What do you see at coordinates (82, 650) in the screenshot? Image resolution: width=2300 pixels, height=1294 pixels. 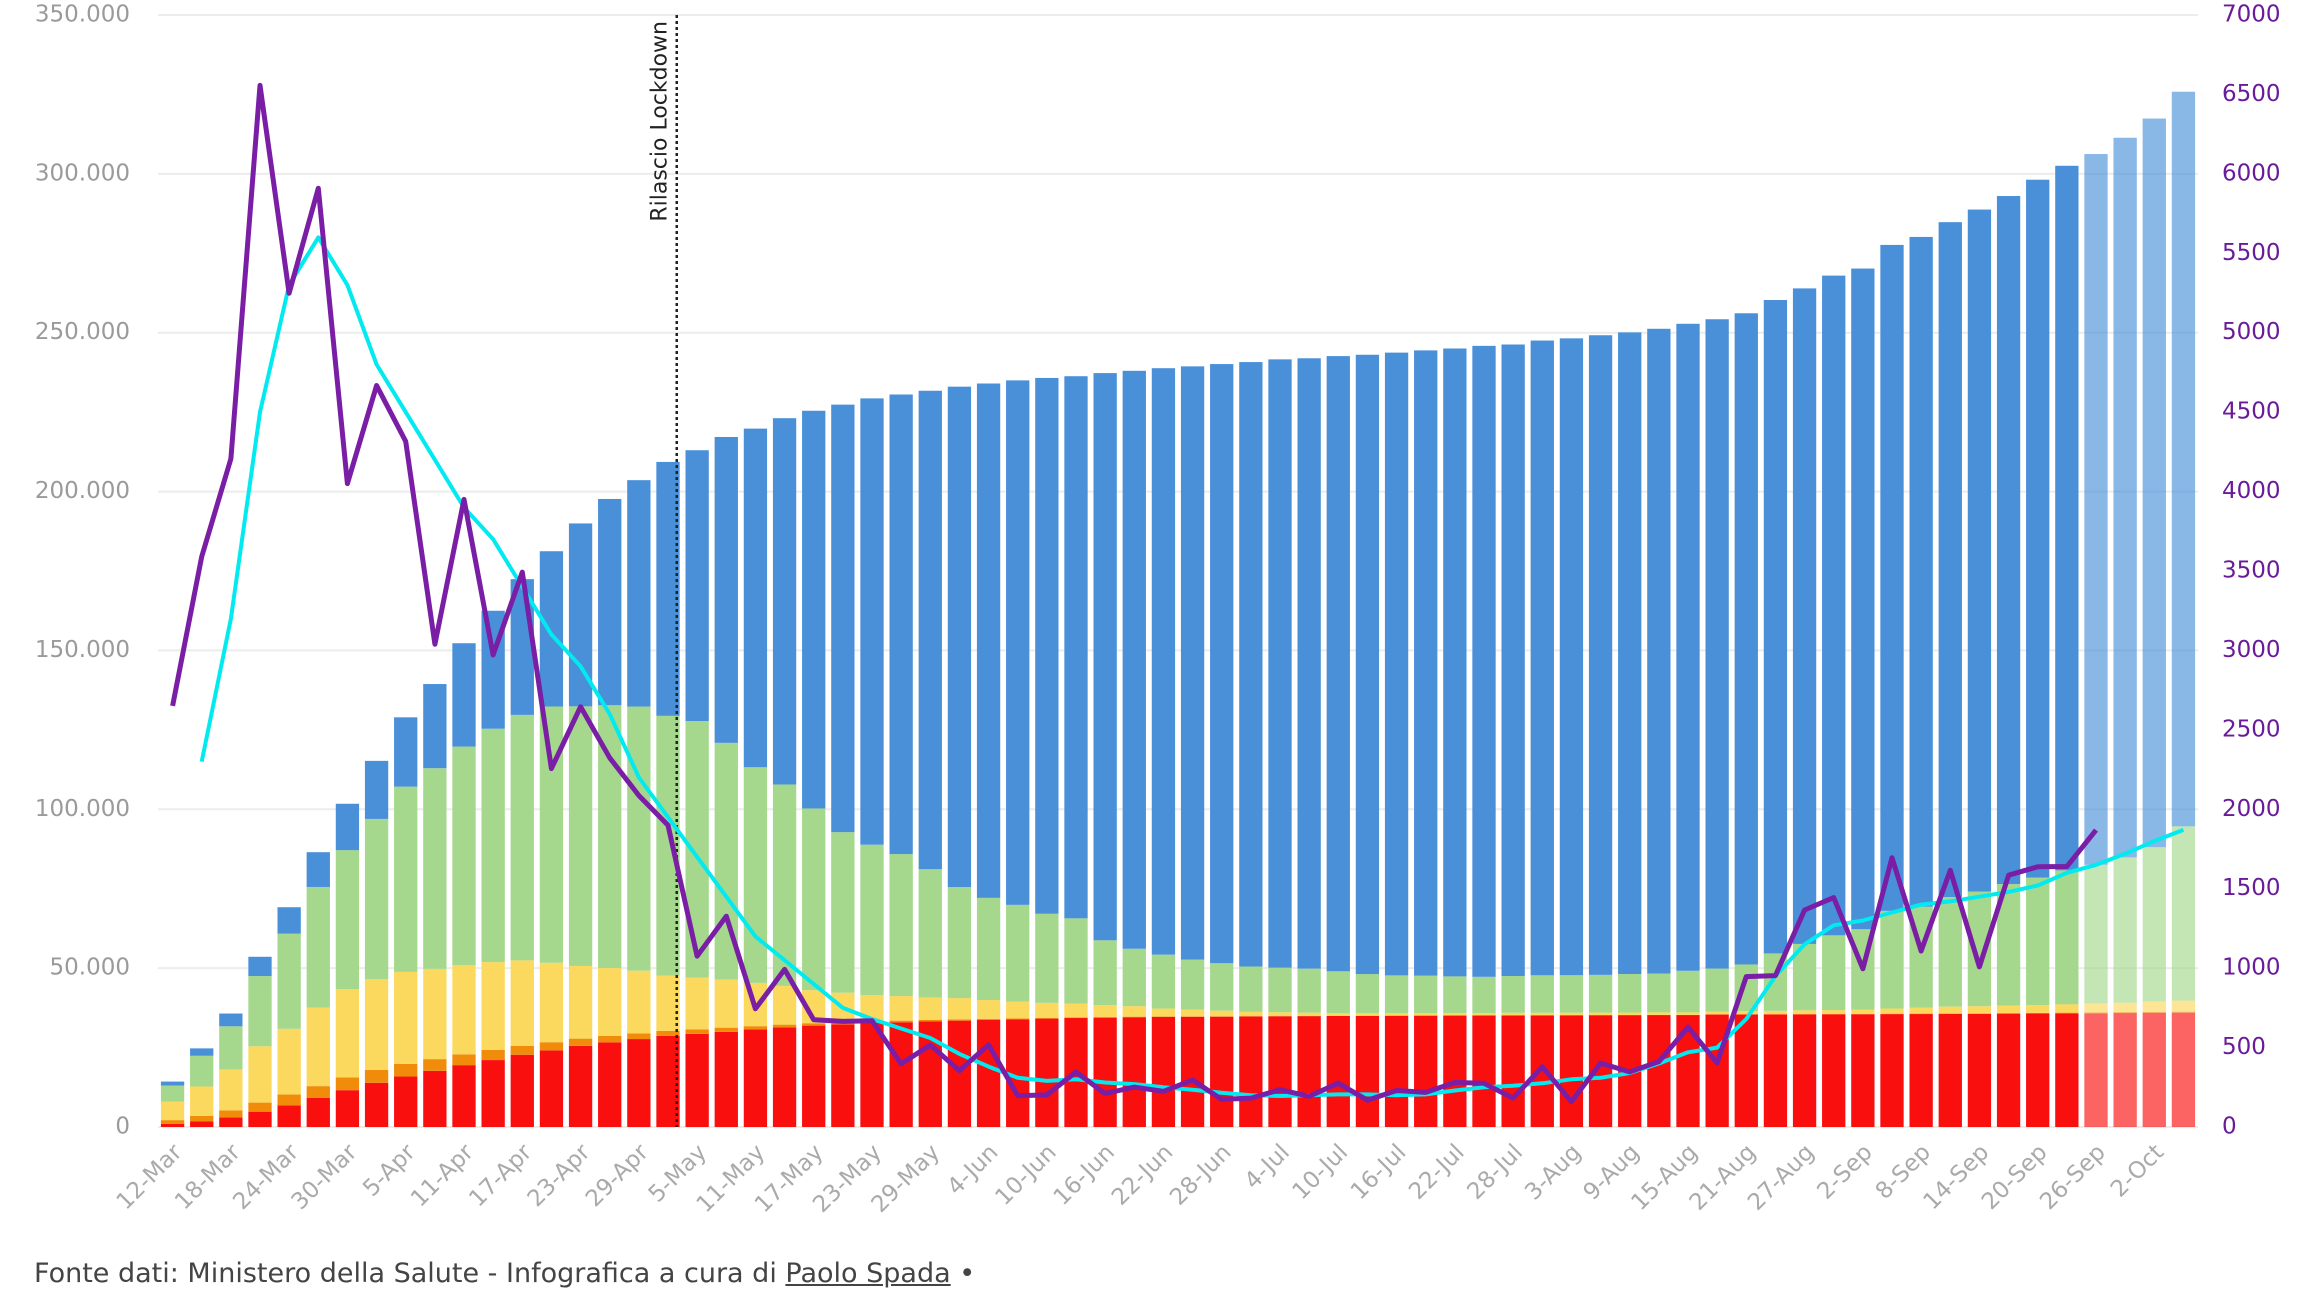 I see `y-tick-label: 150.000` at bounding box center [82, 650].